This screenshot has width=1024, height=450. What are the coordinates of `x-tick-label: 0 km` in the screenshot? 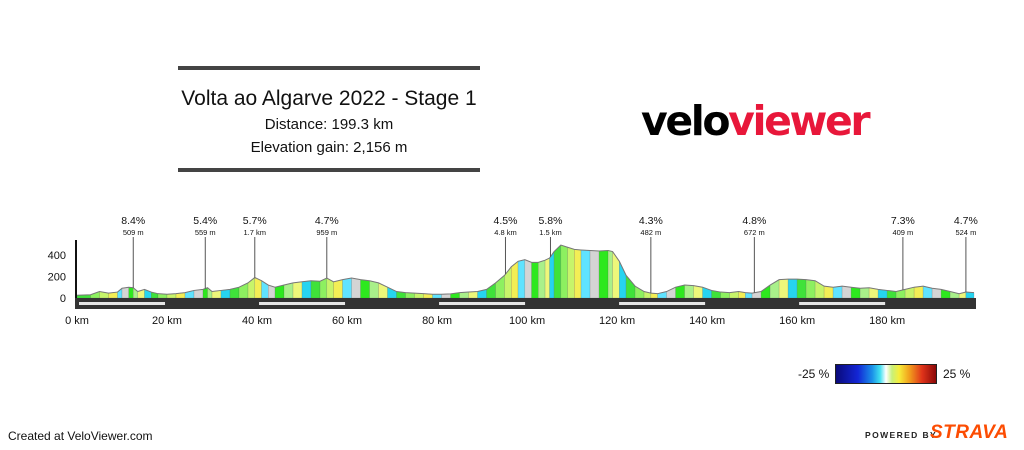 It's located at (77, 321).